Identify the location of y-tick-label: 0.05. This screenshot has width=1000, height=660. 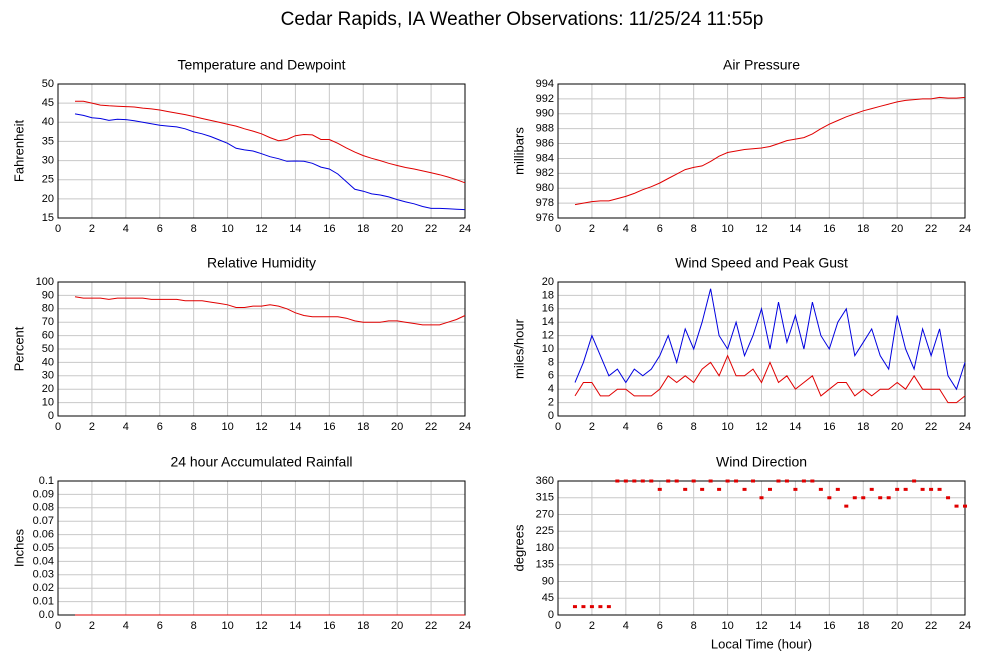
(43, 548).